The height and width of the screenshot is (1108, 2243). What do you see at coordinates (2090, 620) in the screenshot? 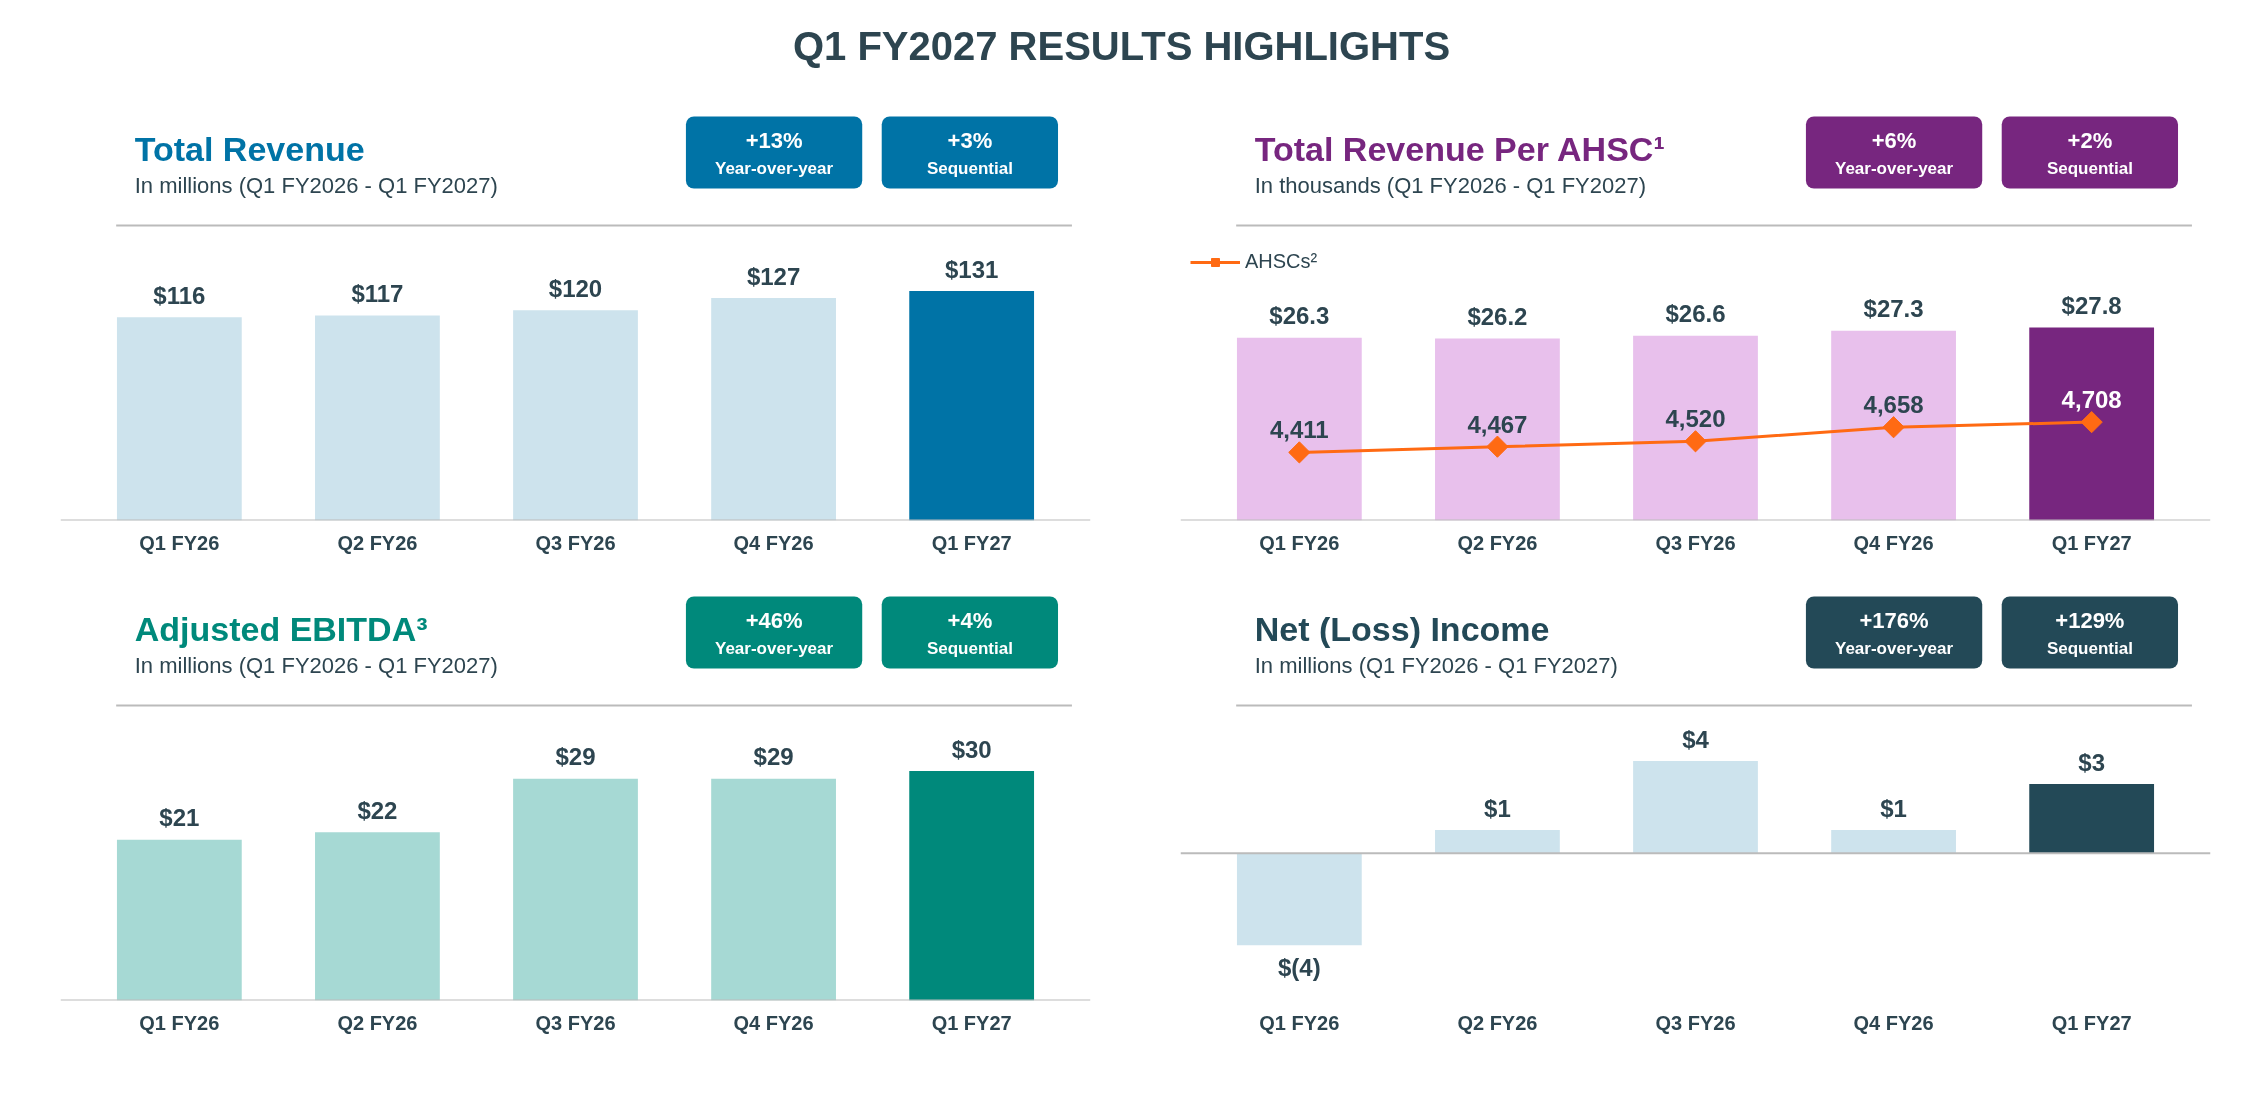
I see `text: +129%` at bounding box center [2090, 620].